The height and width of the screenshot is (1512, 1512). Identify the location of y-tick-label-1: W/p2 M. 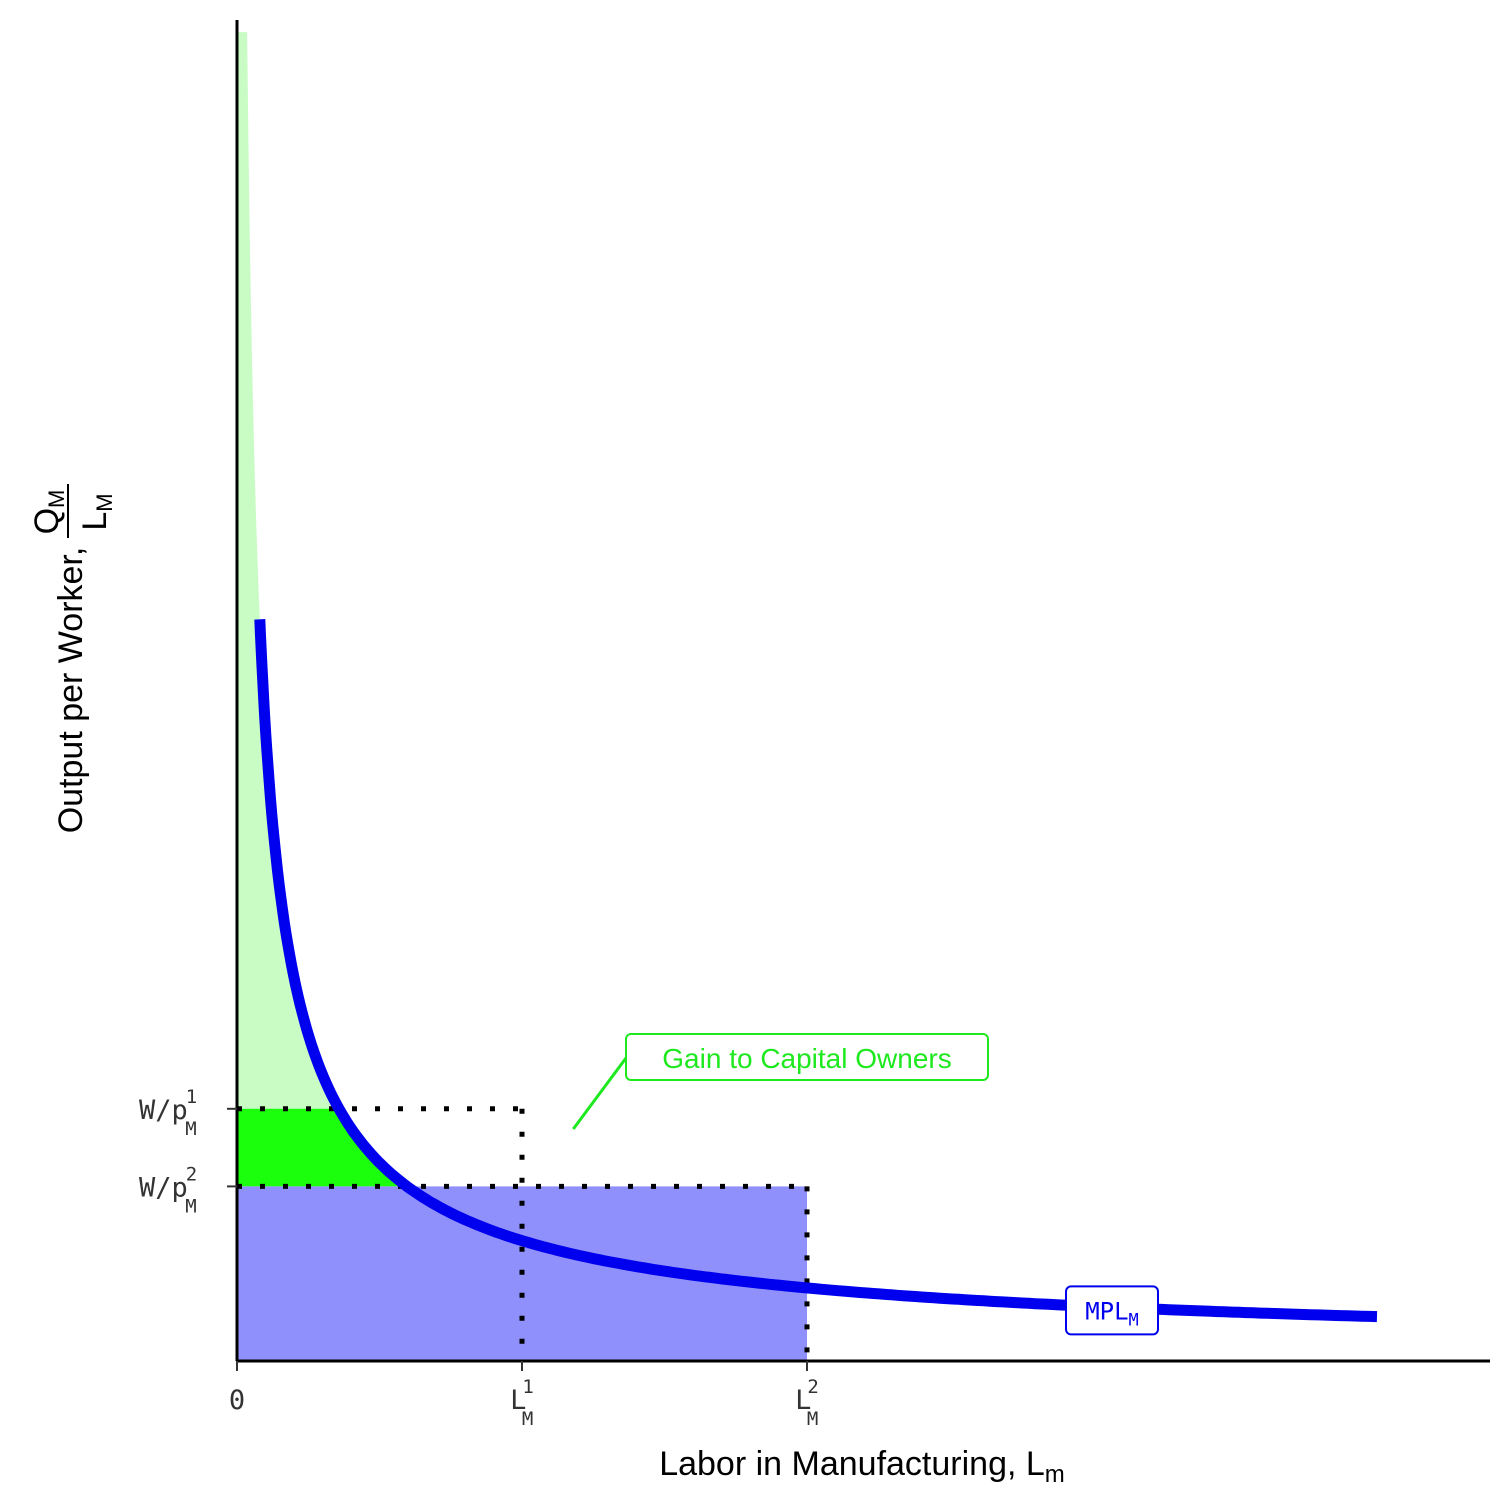
(168, 1190).